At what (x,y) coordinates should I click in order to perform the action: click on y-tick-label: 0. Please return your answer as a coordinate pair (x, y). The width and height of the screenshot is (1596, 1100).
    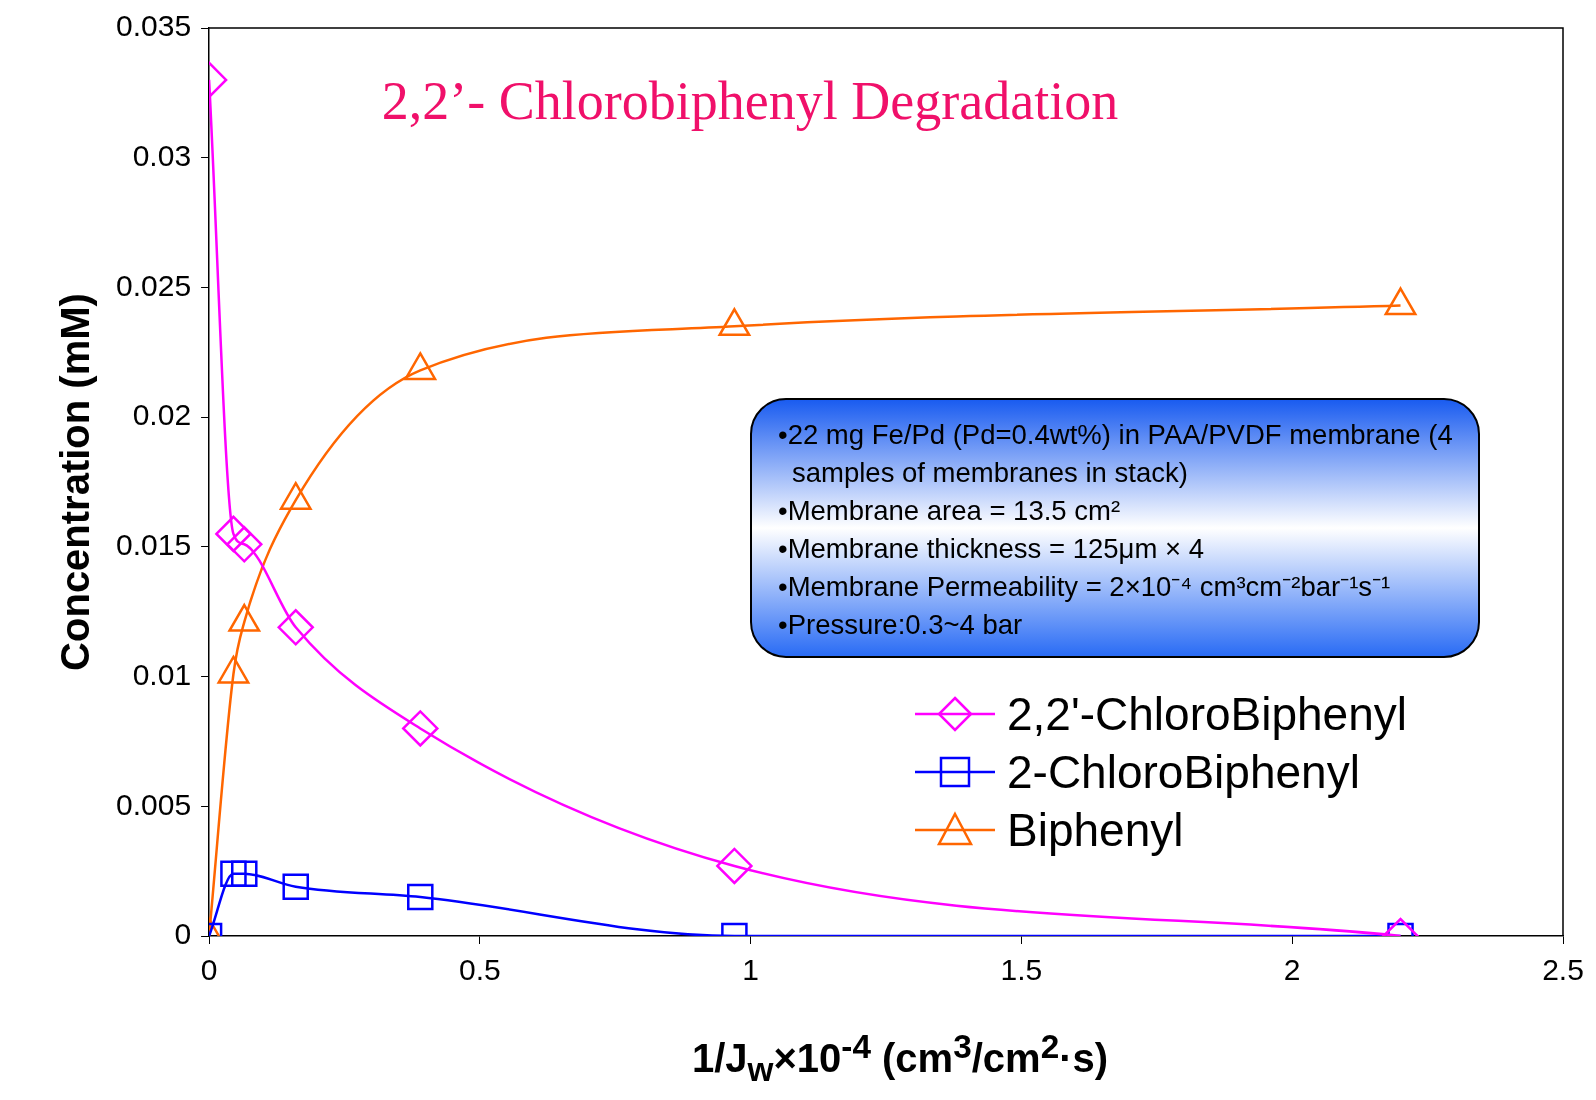
    Looking at the image, I should click on (183, 934).